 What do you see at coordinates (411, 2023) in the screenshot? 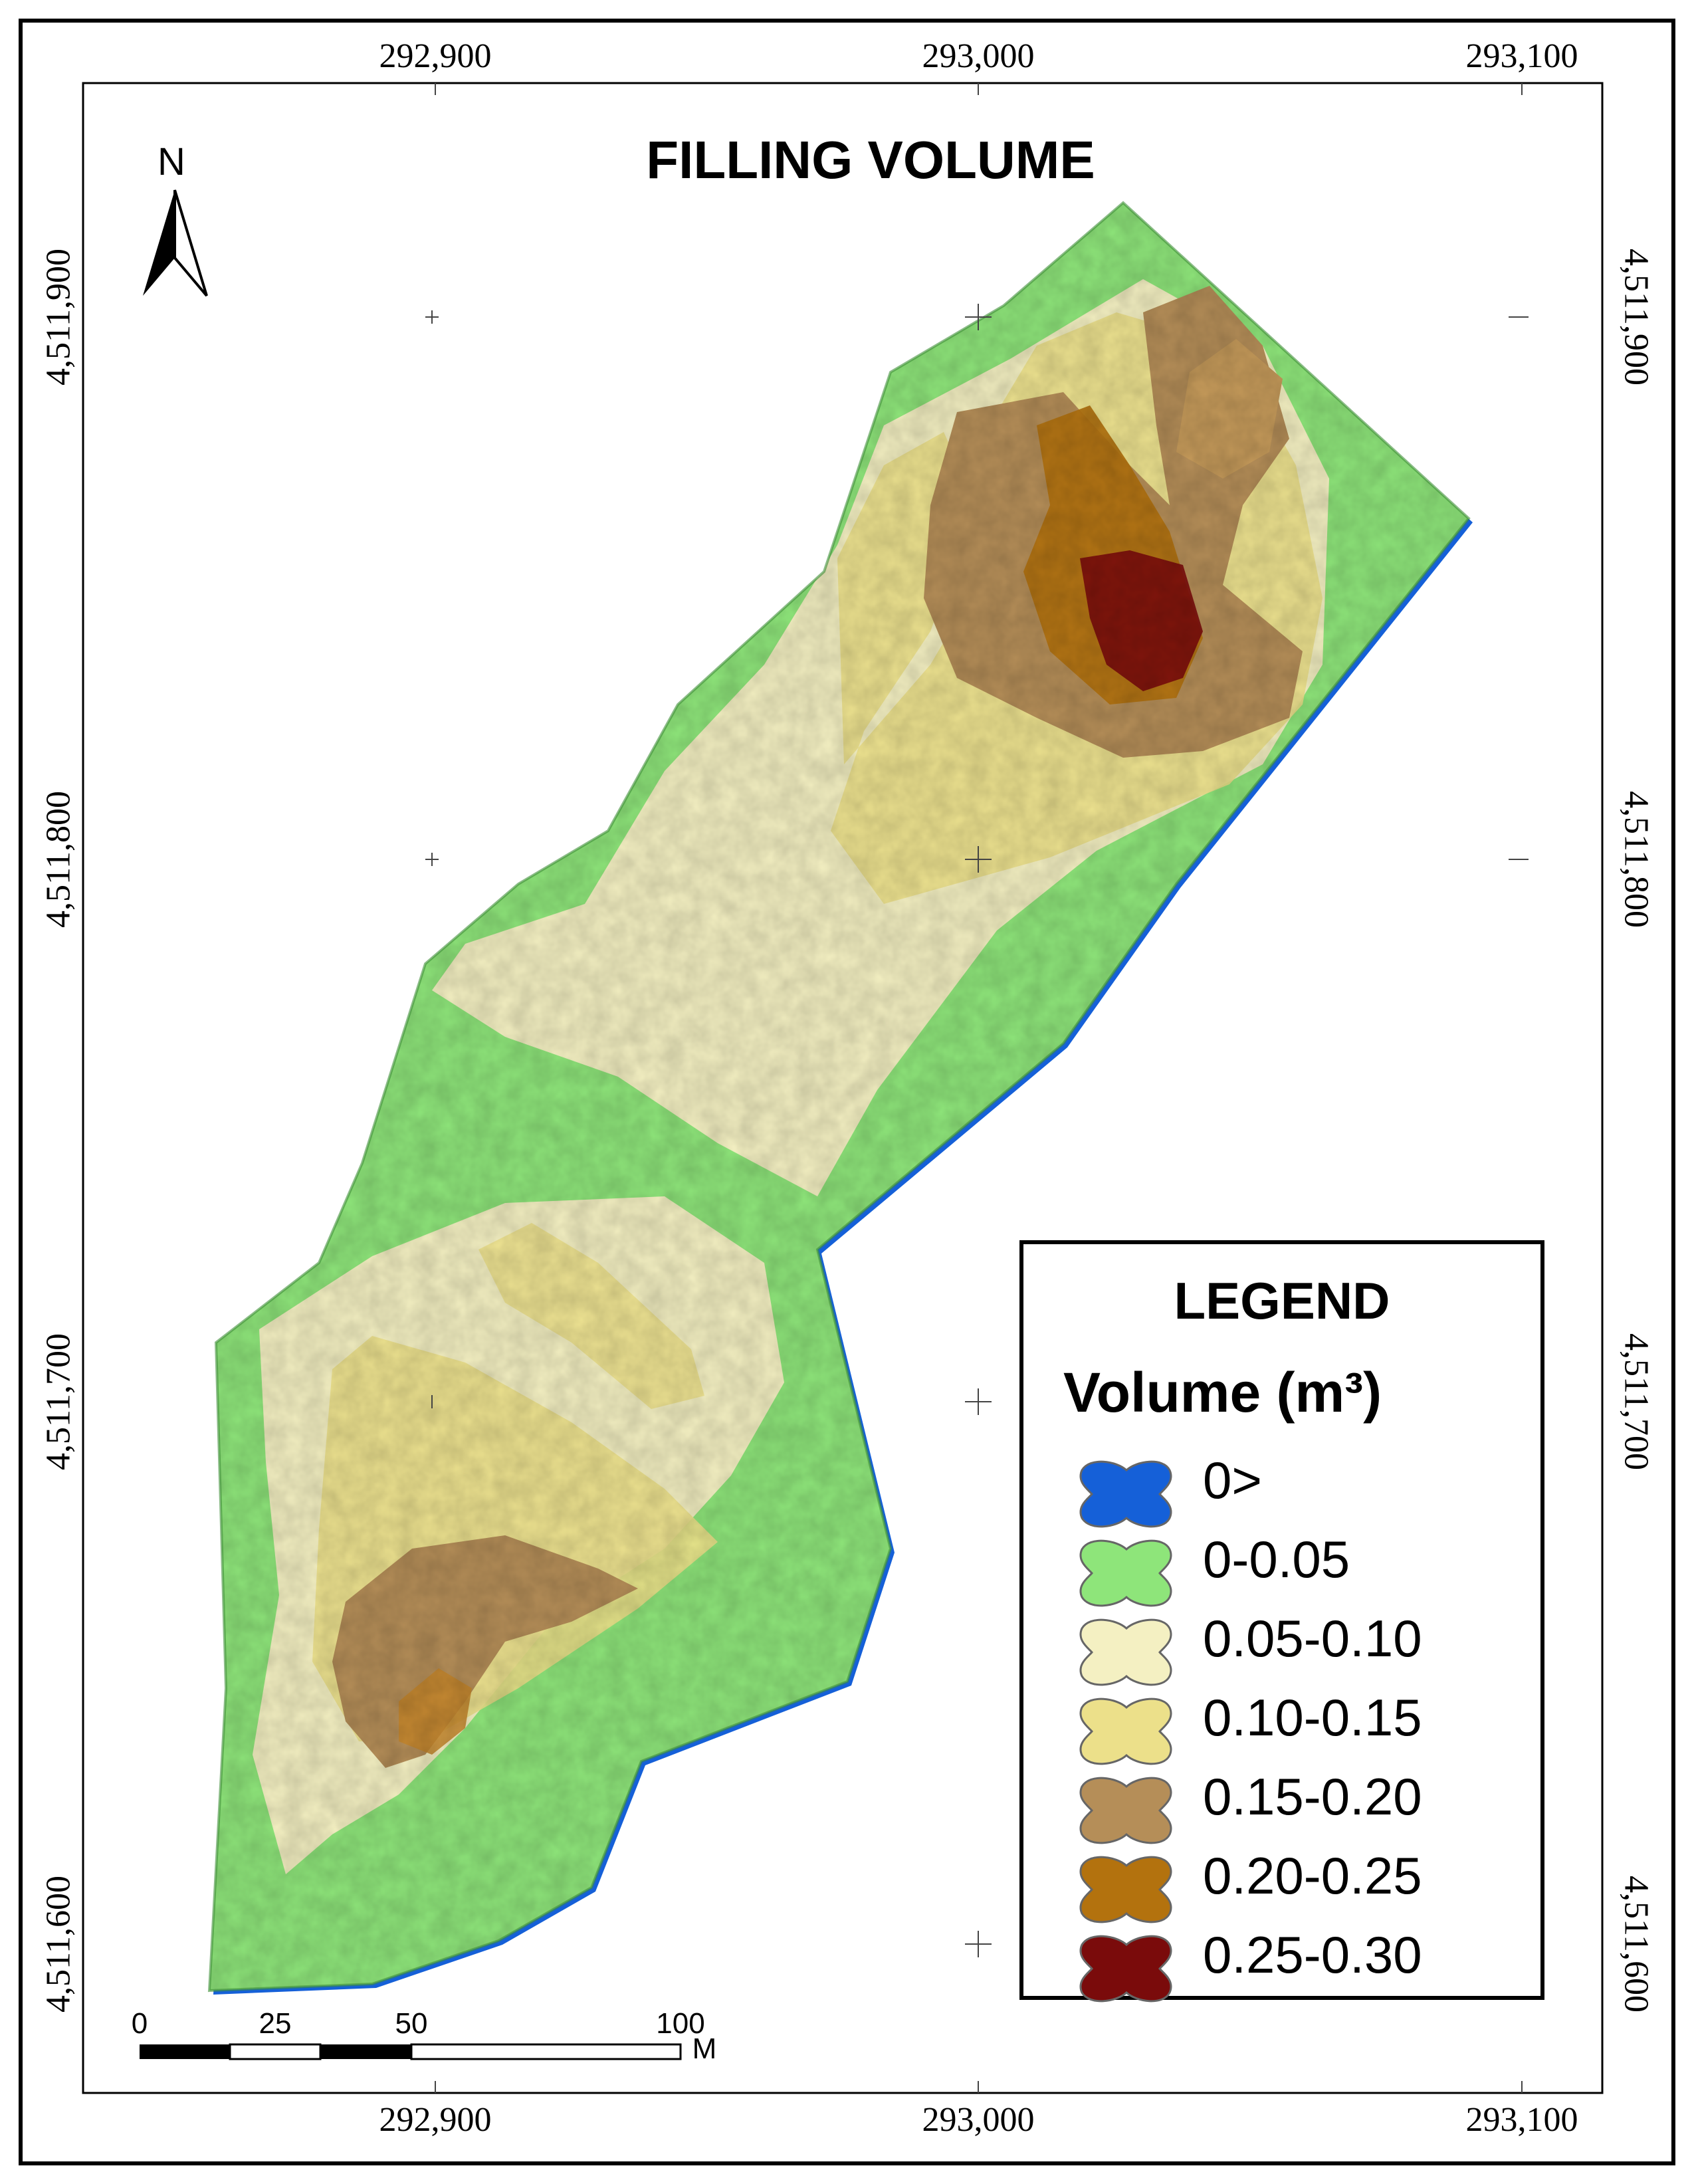
I see `scale-tick-50: 50` at bounding box center [411, 2023].